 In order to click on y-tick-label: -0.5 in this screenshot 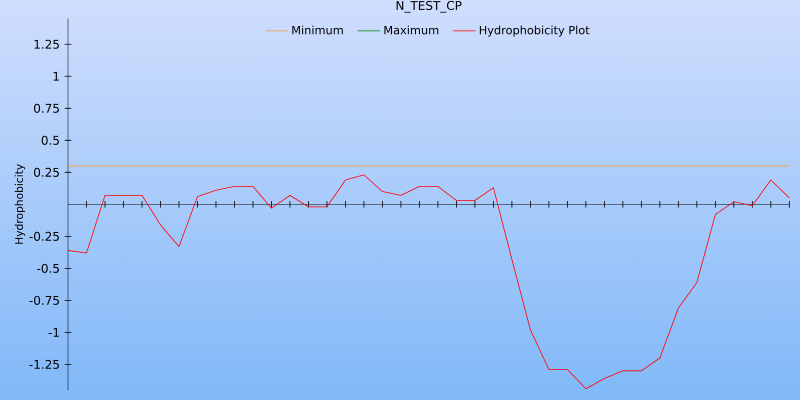, I will do `click(48, 268)`.